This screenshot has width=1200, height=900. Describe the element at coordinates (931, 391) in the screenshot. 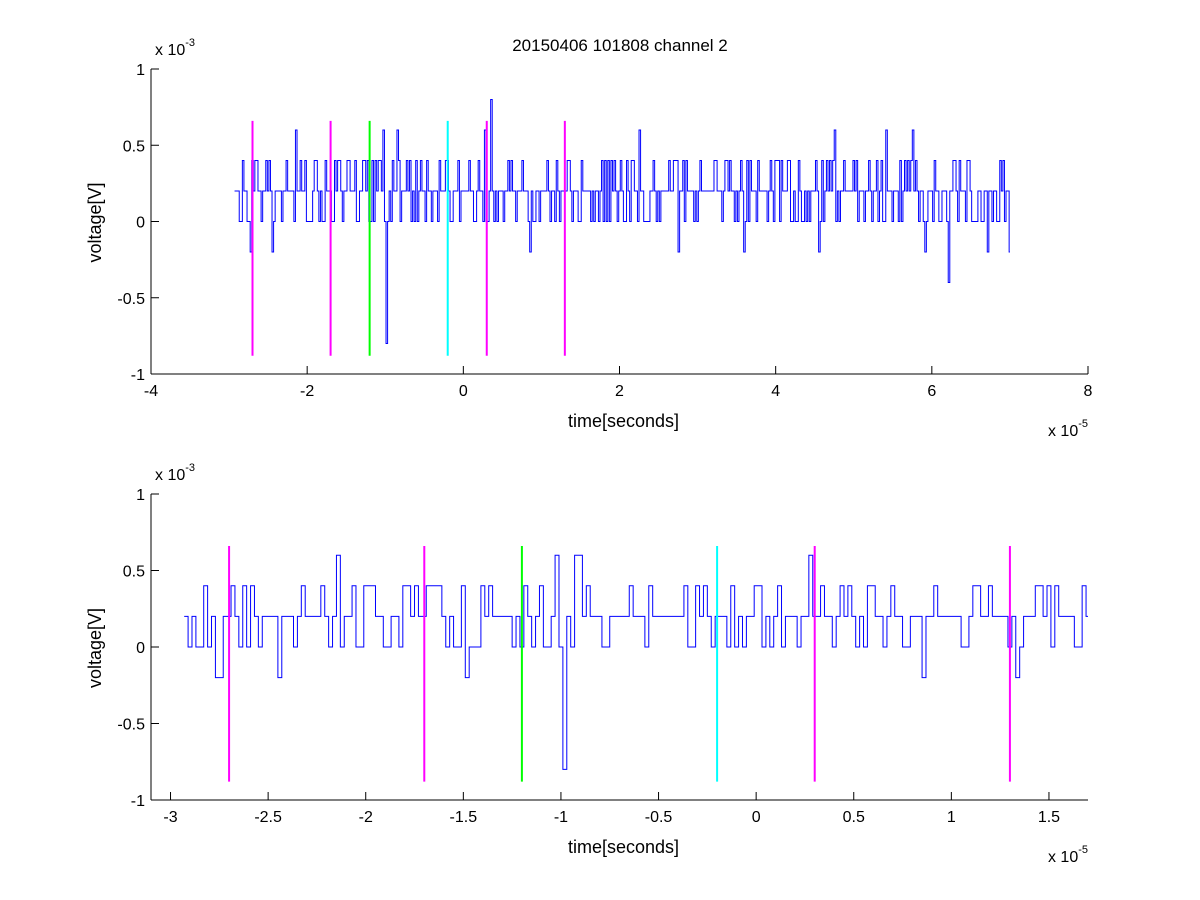

I see `x-tick-label: 6` at that location.